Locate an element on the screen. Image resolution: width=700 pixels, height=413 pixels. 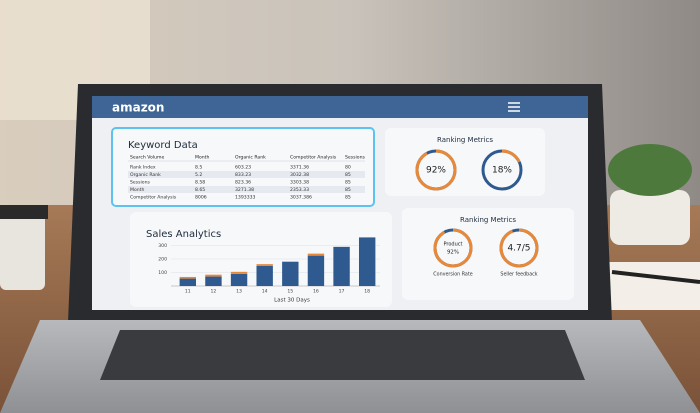
table-cell: 2353.33 is located at coordinates (299, 190).